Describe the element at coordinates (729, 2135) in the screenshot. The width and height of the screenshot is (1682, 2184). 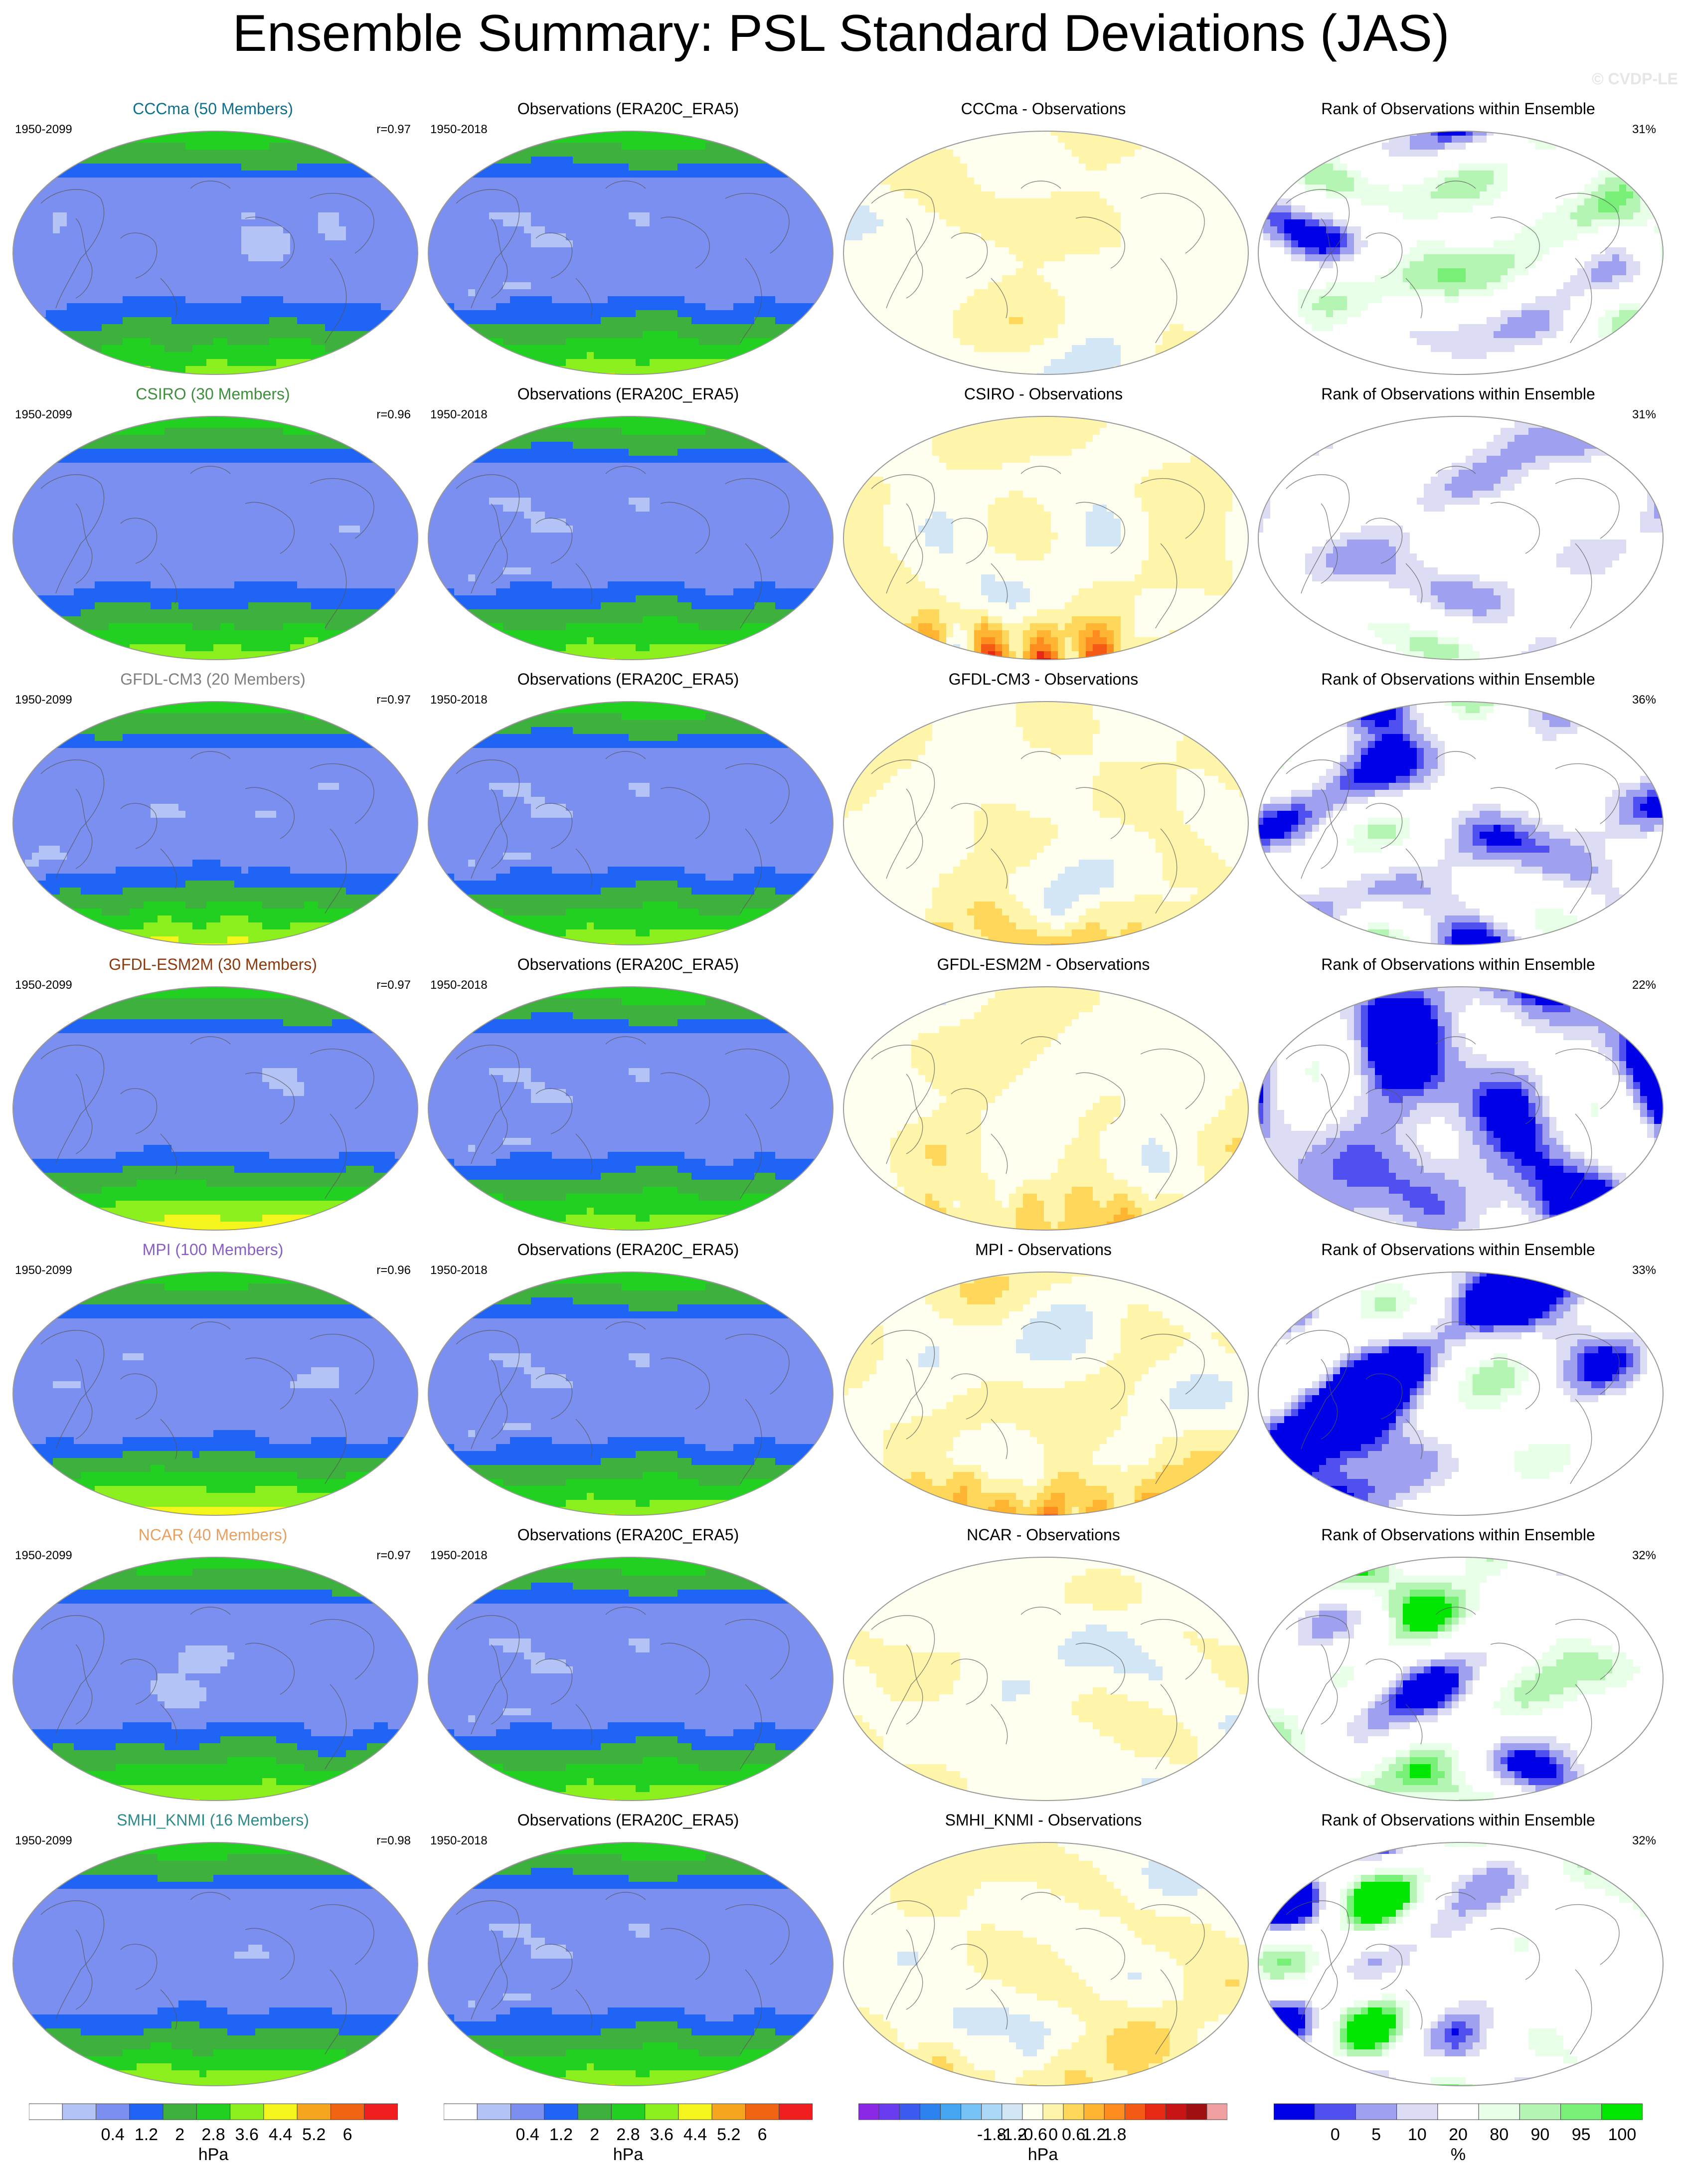
I see `colorbar-label: 5.2` at that location.